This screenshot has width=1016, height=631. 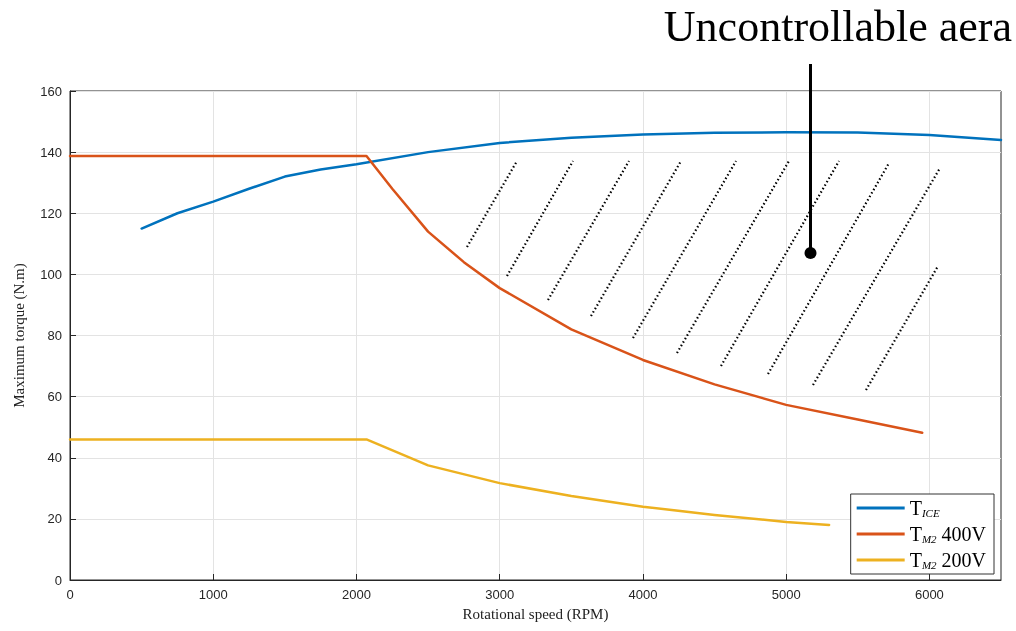 What do you see at coordinates (643, 594) in the screenshot?
I see `x-tick-label: 4000` at bounding box center [643, 594].